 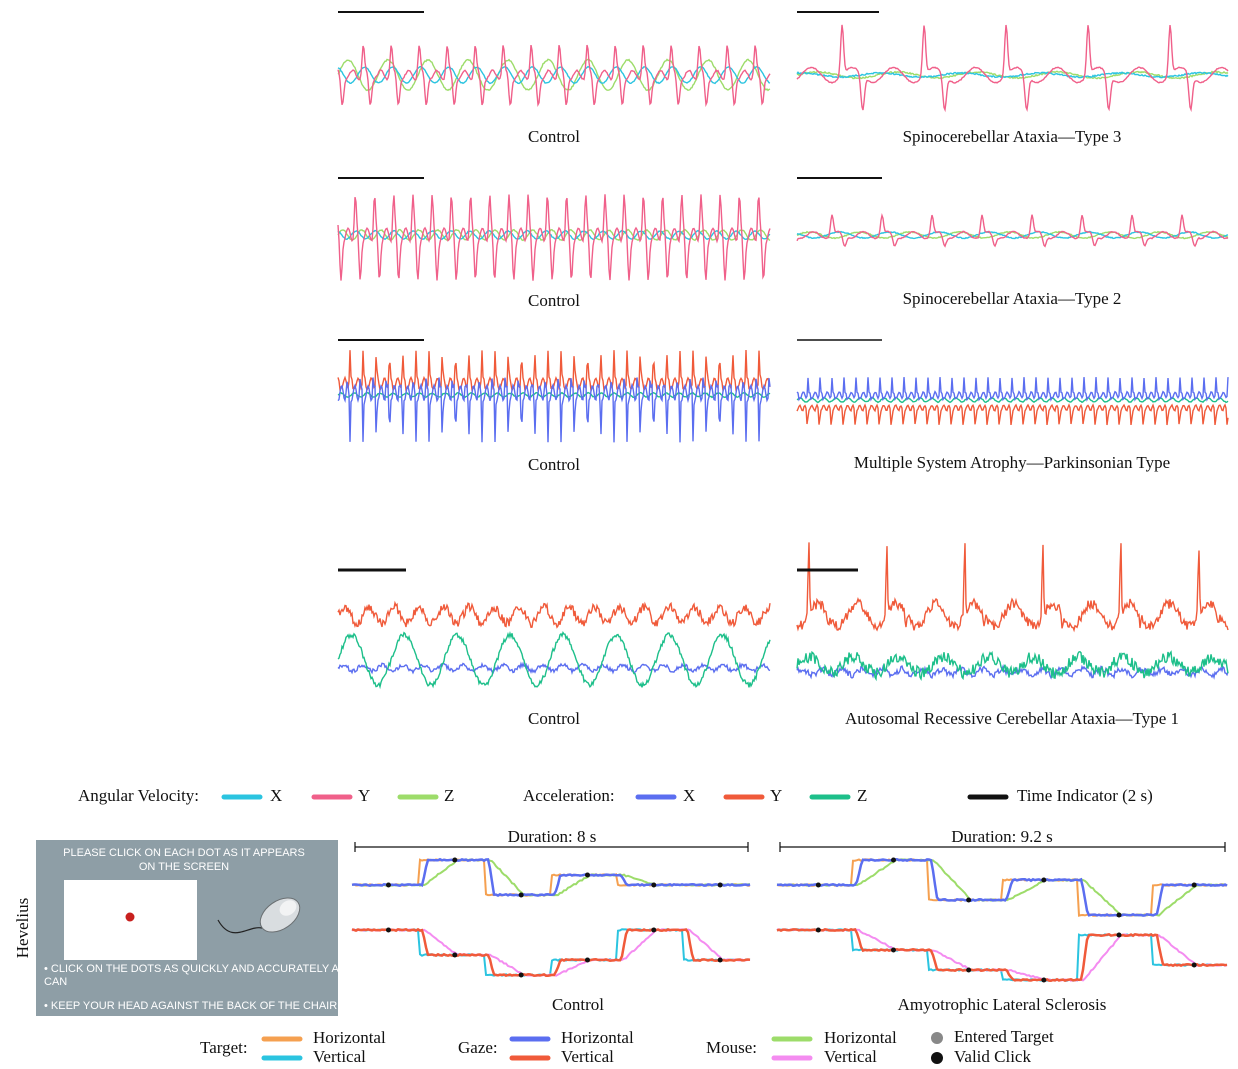 I want to click on legend-item: Time Indicator (2 s), so click(x=1085, y=795).